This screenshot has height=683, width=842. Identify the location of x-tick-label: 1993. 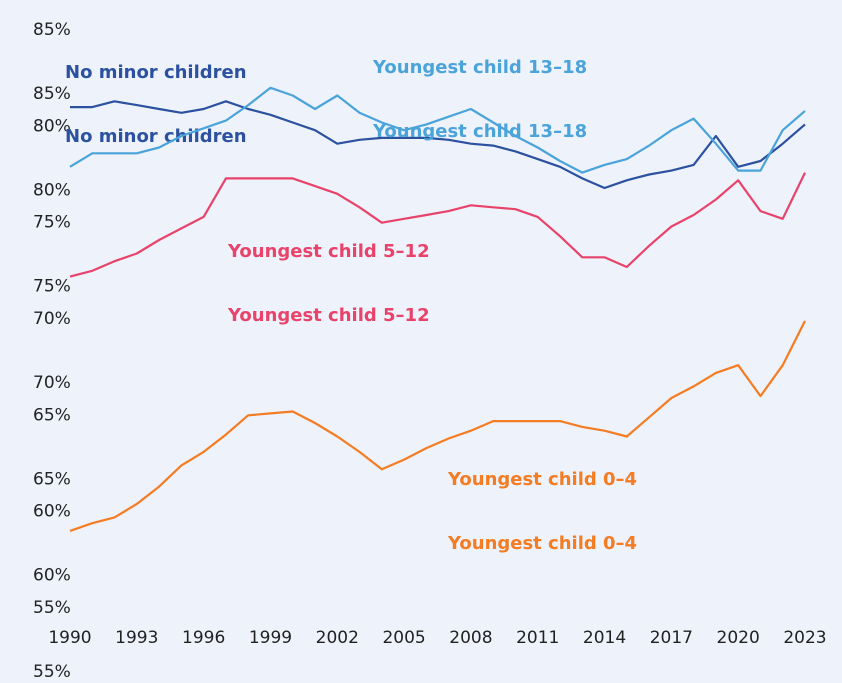
(136, 638).